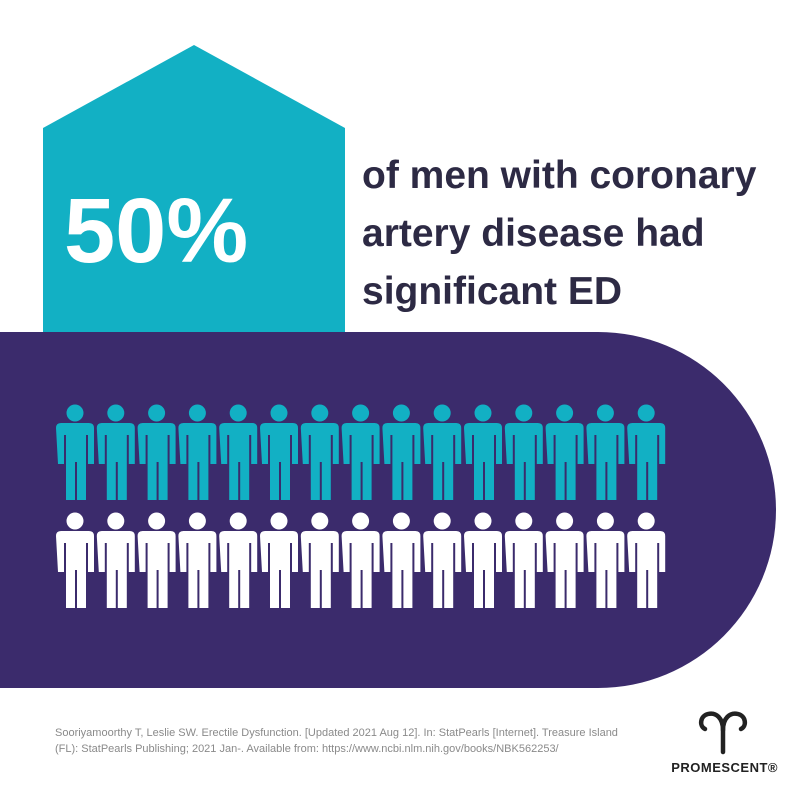 This screenshot has width=800, height=801. I want to click on brand-name: PROMESCENT®, so click(724, 767).